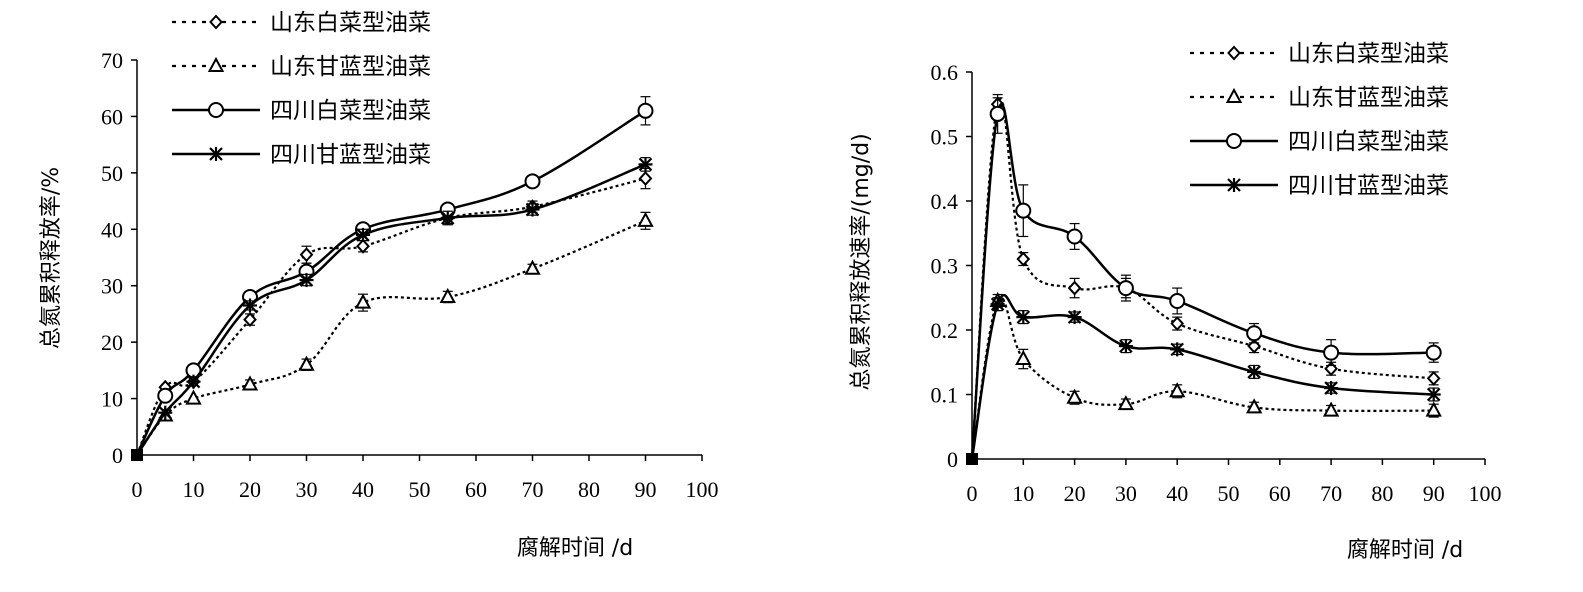  What do you see at coordinates (112, 229) in the screenshot?
I see `y-tick-label: 40` at bounding box center [112, 229].